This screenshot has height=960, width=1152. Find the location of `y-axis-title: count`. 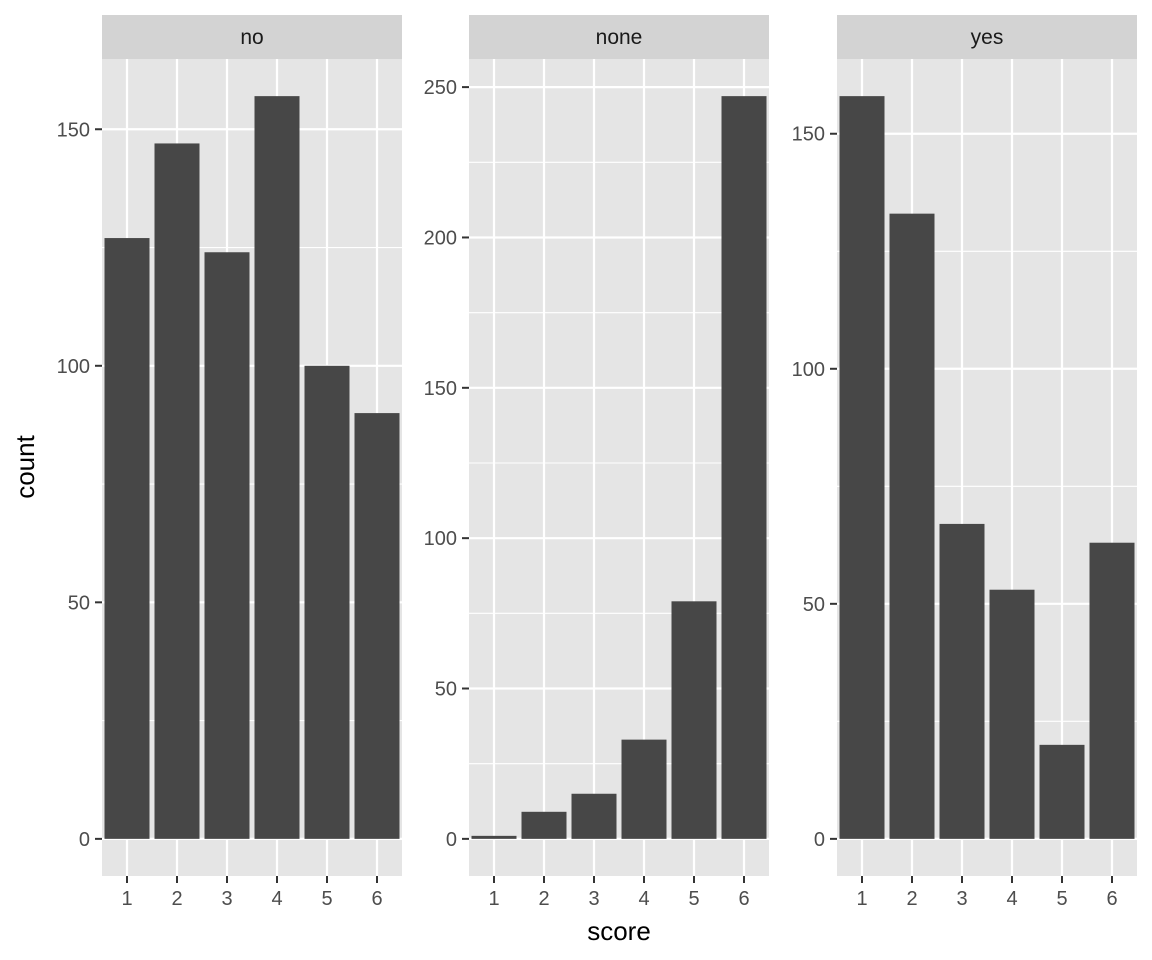

y-axis-title: count is located at coordinates (25, 466).